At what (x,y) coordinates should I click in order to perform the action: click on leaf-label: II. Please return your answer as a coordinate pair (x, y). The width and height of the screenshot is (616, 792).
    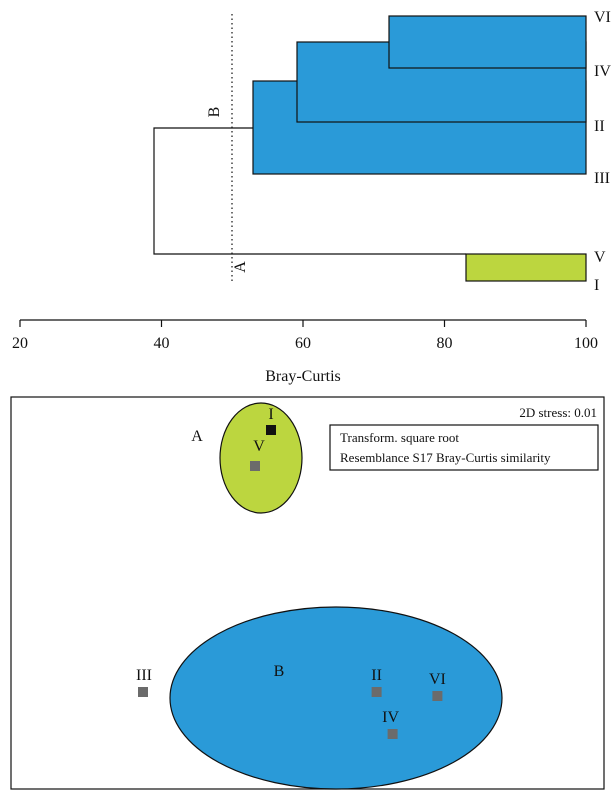
    Looking at the image, I should click on (599, 126).